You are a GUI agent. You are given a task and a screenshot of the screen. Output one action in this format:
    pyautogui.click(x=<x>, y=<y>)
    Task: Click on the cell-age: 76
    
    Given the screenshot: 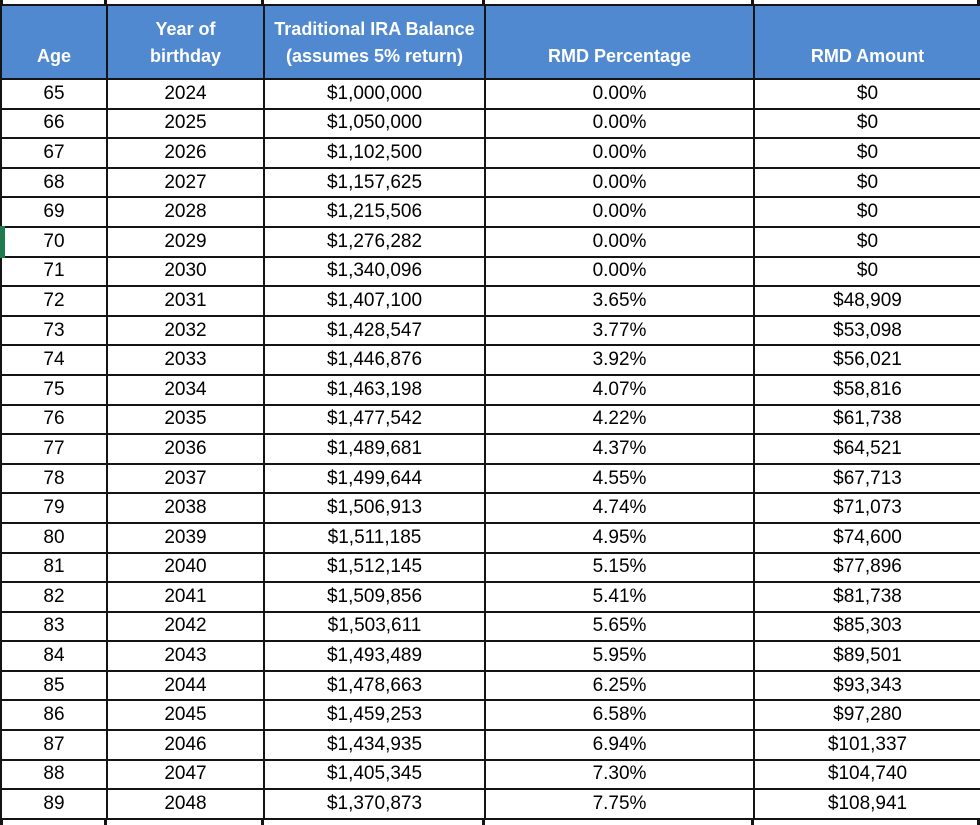 What is the action you would take?
    pyautogui.click(x=54, y=419)
    